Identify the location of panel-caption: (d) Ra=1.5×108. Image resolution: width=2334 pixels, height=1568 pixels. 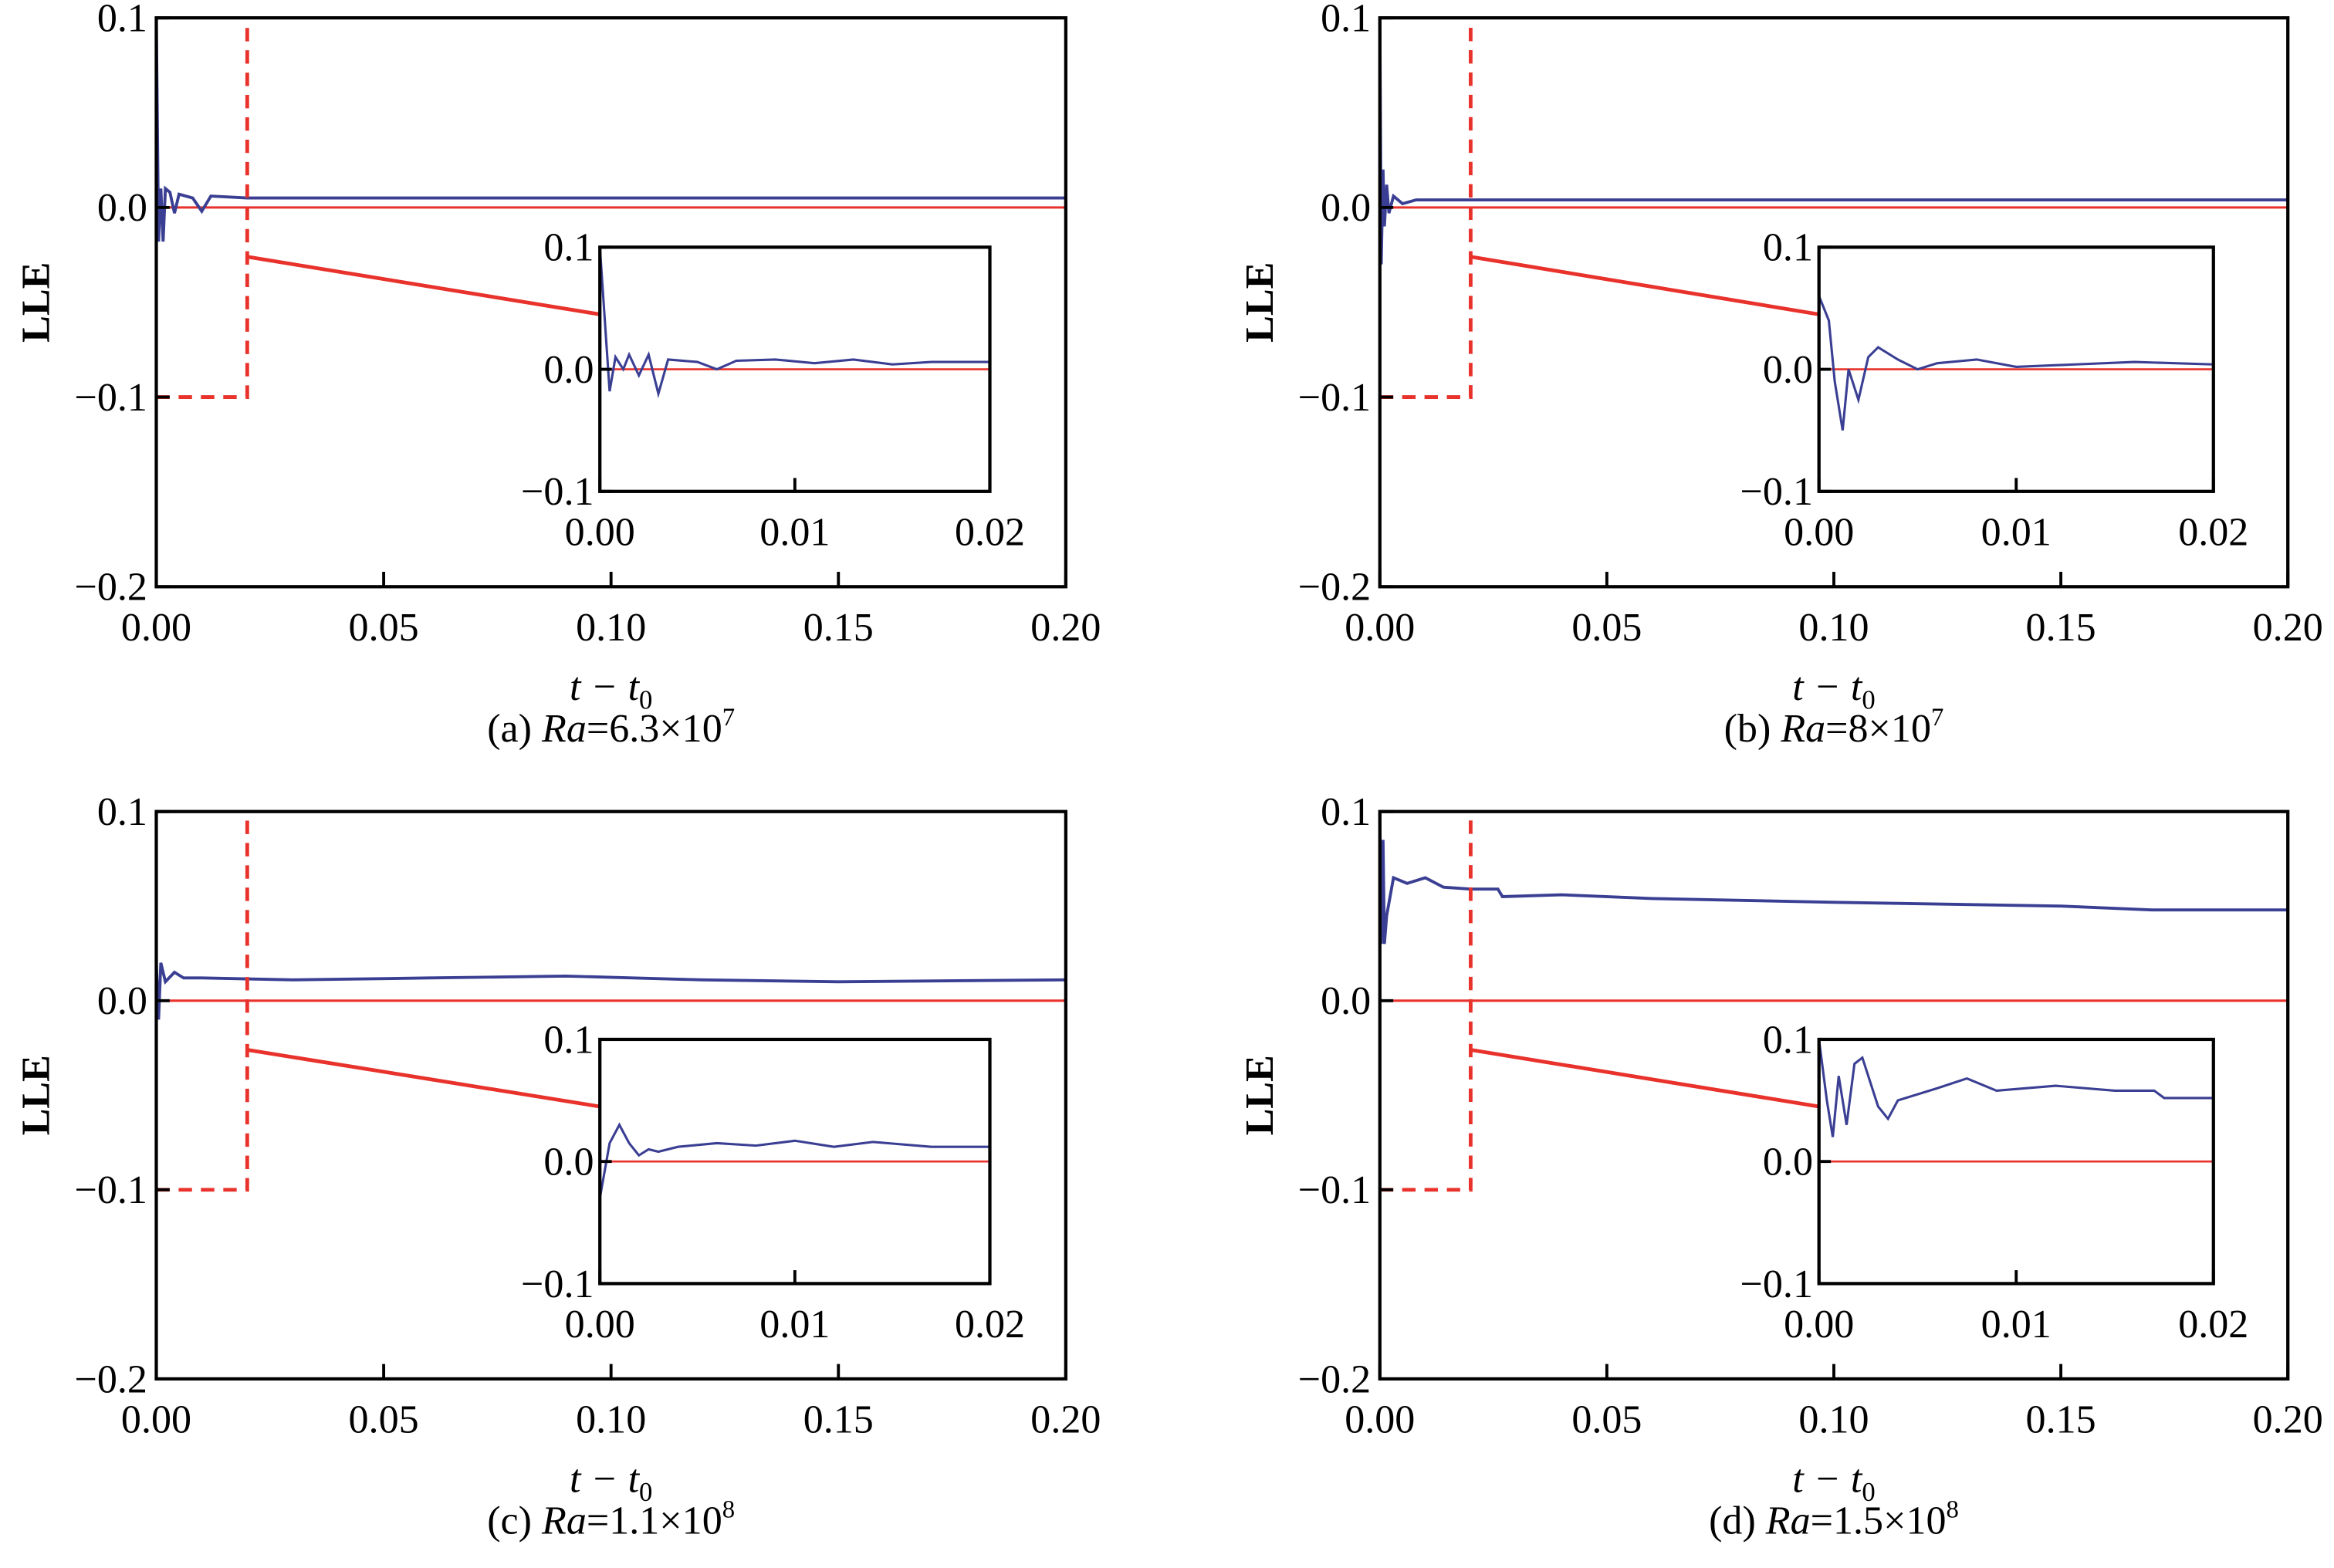
(1834, 1519).